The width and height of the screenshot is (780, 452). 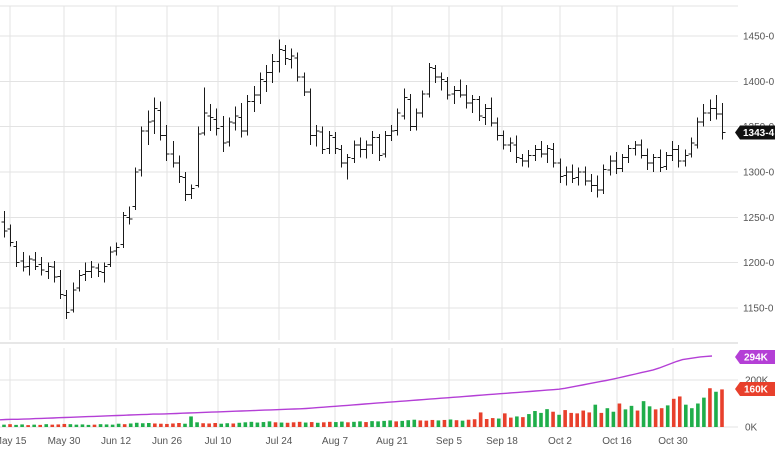 I want to click on last-price-label: 1343-4, so click(x=759, y=133).